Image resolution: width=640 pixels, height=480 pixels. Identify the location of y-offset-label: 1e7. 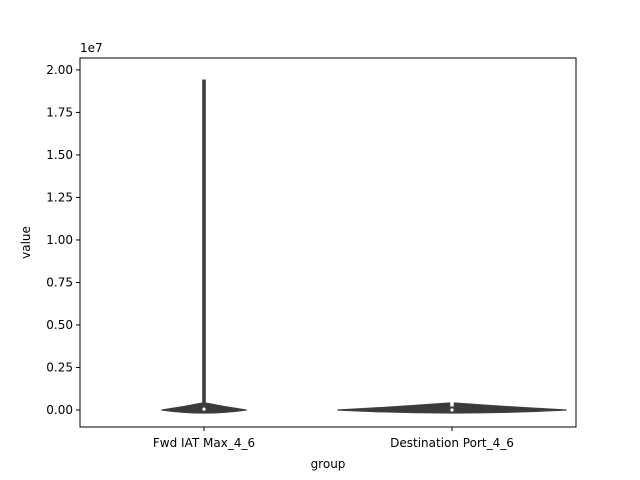
(91, 48).